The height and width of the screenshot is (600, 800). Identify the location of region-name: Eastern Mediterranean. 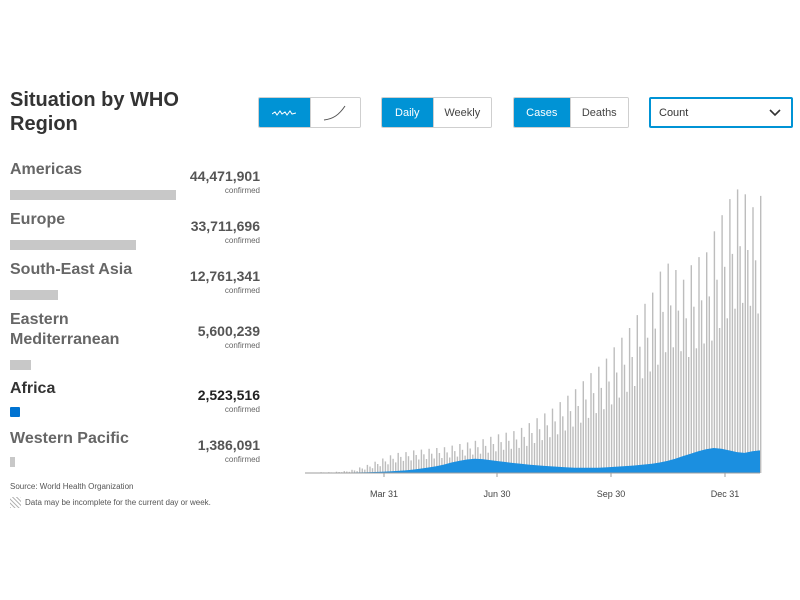
(65, 329).